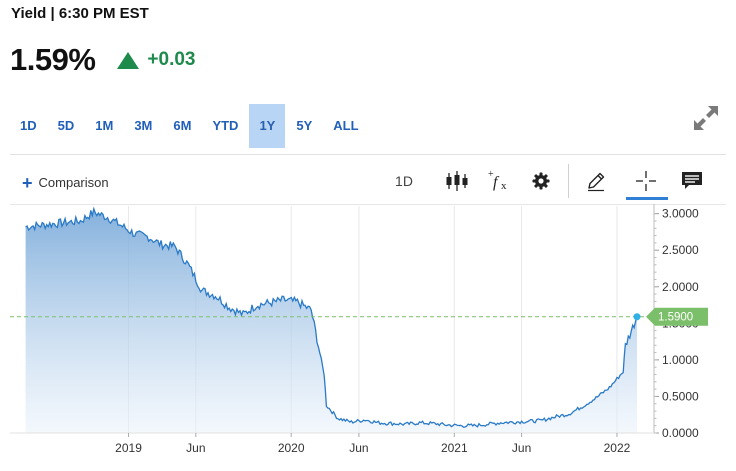  What do you see at coordinates (104, 125) in the screenshot?
I see `range-1m: 1M` at bounding box center [104, 125].